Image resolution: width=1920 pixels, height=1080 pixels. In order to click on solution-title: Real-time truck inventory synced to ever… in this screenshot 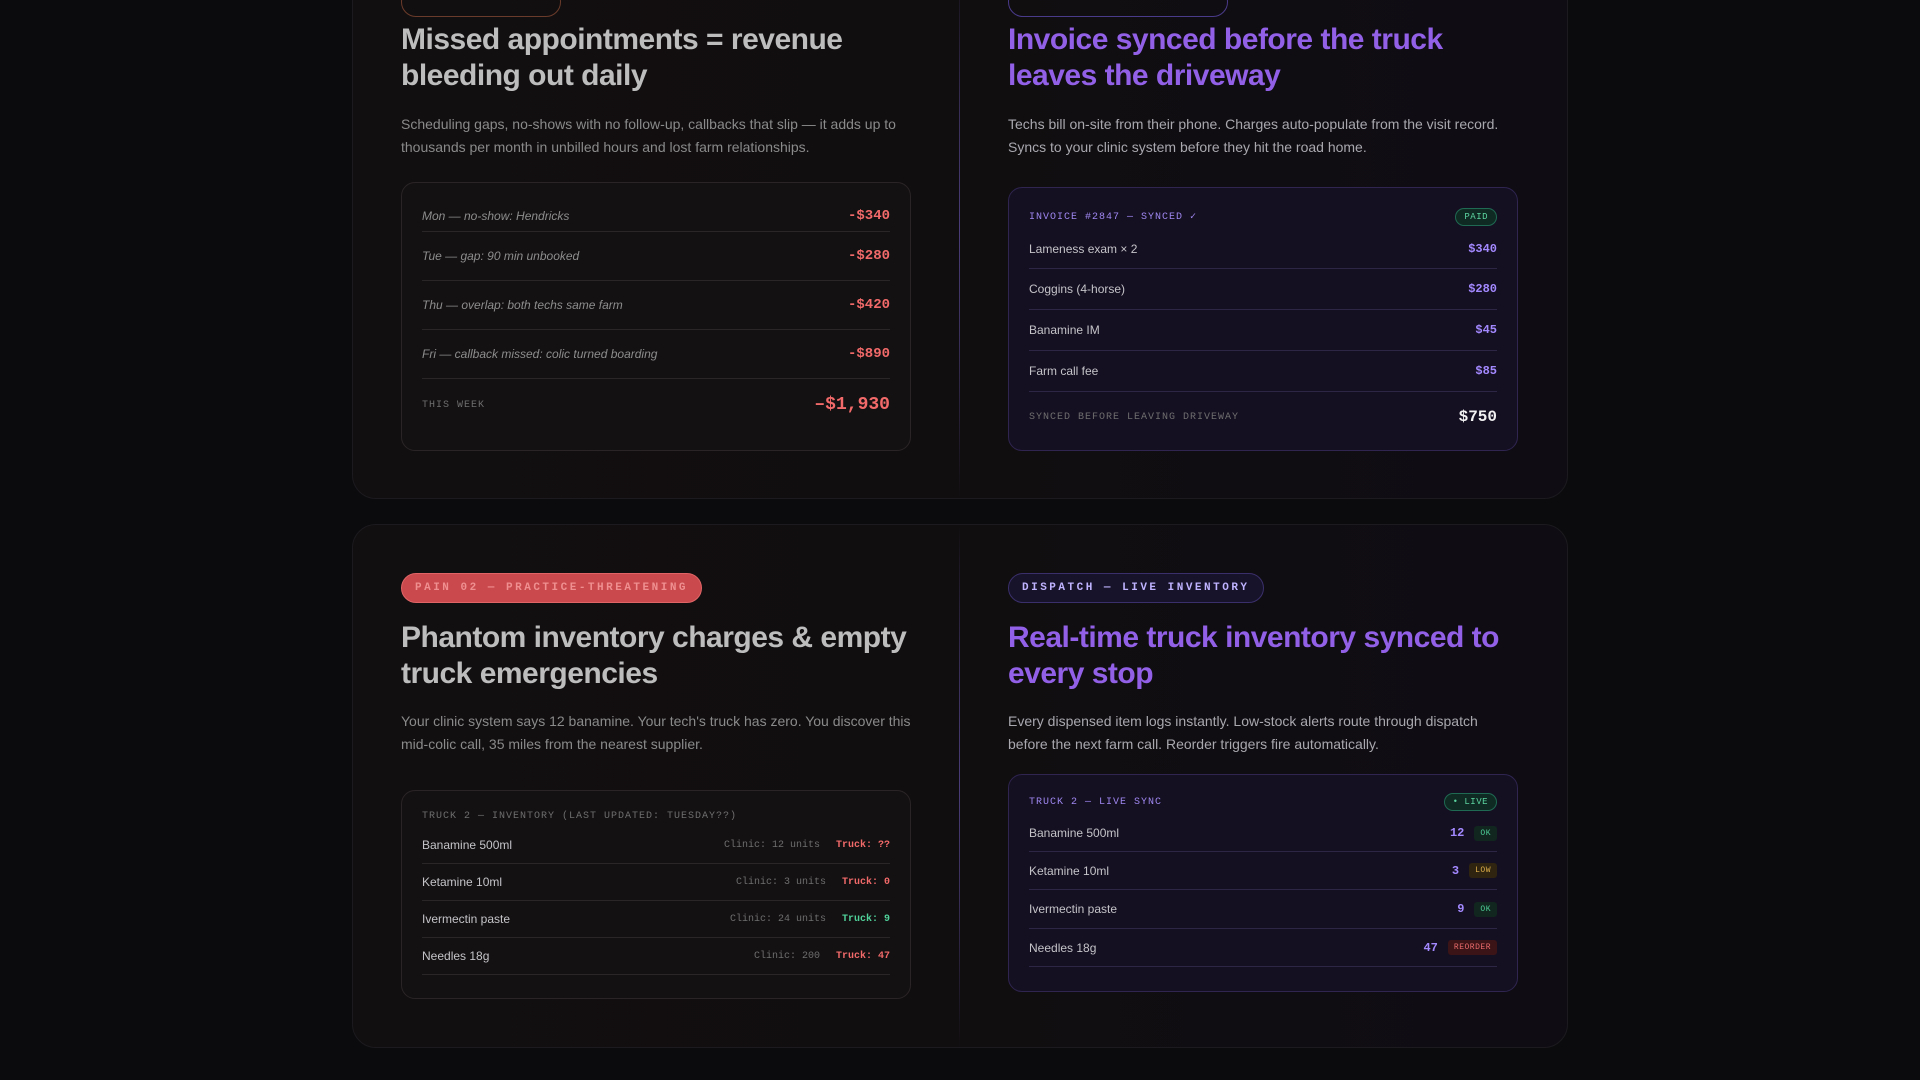, I will do `click(1253, 655)`.